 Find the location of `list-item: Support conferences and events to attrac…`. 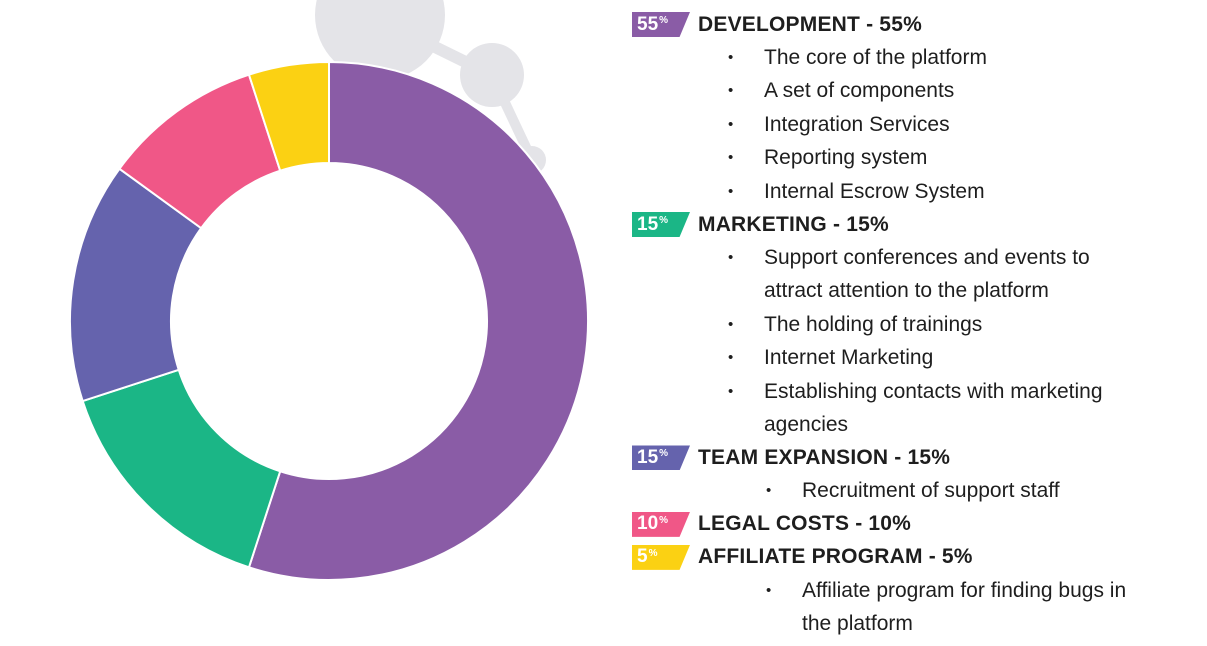

list-item: Support conferences and events to attrac… is located at coordinates (887, 274).